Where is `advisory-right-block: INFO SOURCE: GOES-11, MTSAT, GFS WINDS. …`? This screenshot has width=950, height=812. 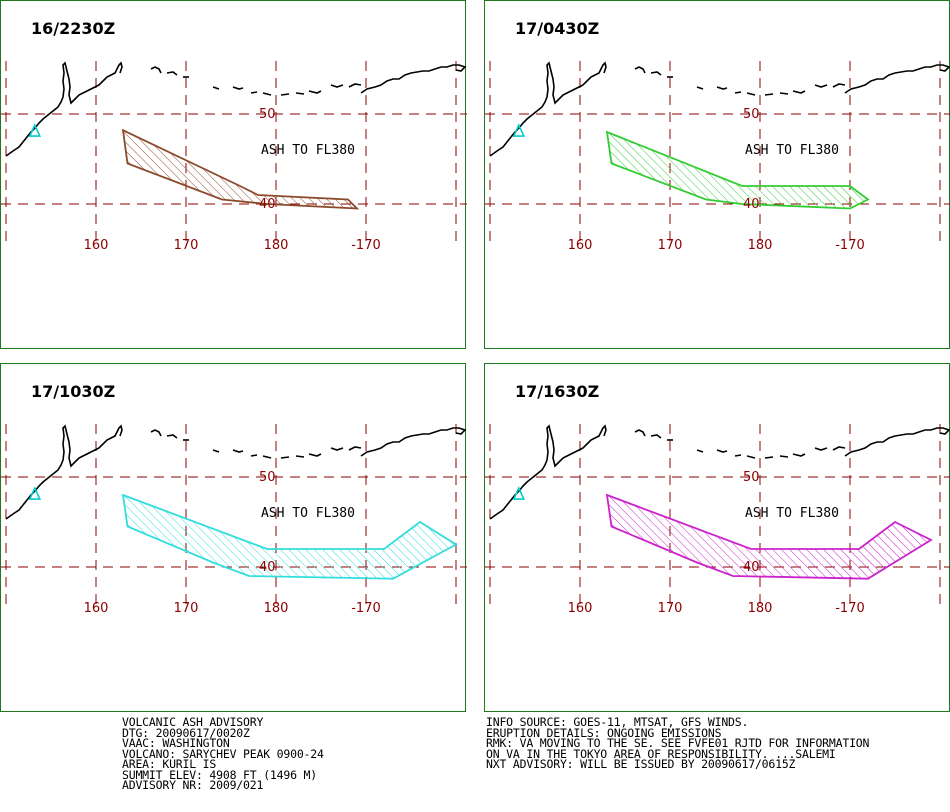 advisory-right-block: INFO SOURCE: GOES-11, MTSAT, GFS WINDS. … is located at coordinates (677, 743).